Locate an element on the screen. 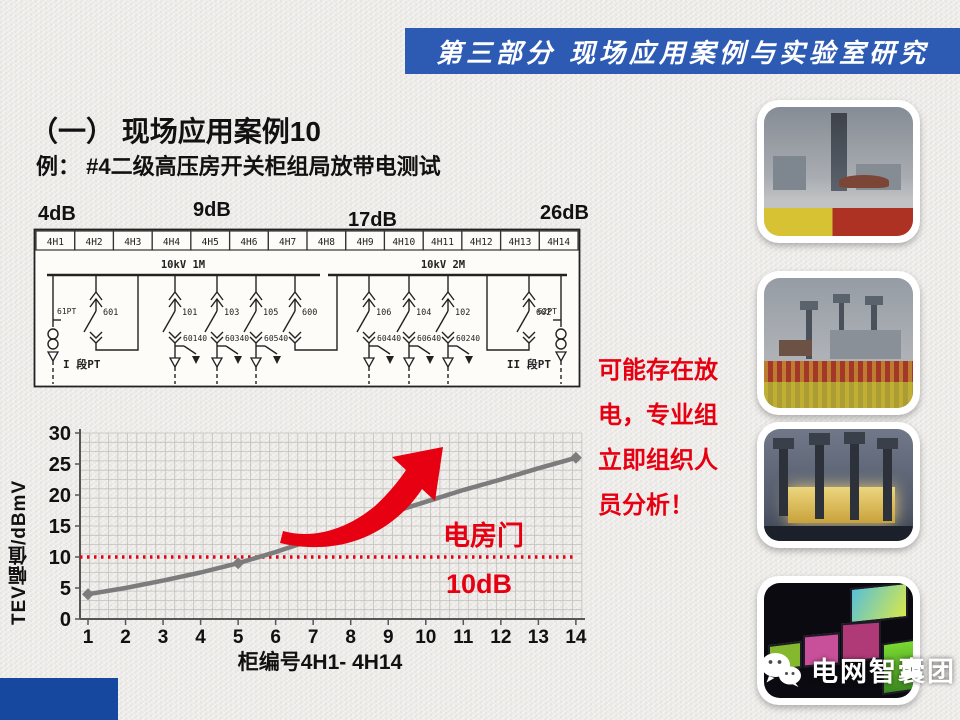  photo-flowerbed is located at coordinates (838, 221).